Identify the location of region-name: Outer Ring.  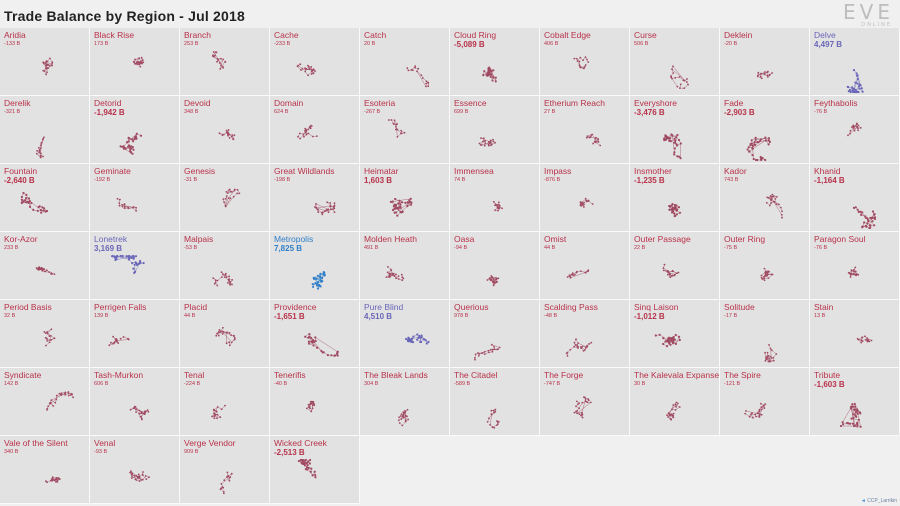
(745, 239).